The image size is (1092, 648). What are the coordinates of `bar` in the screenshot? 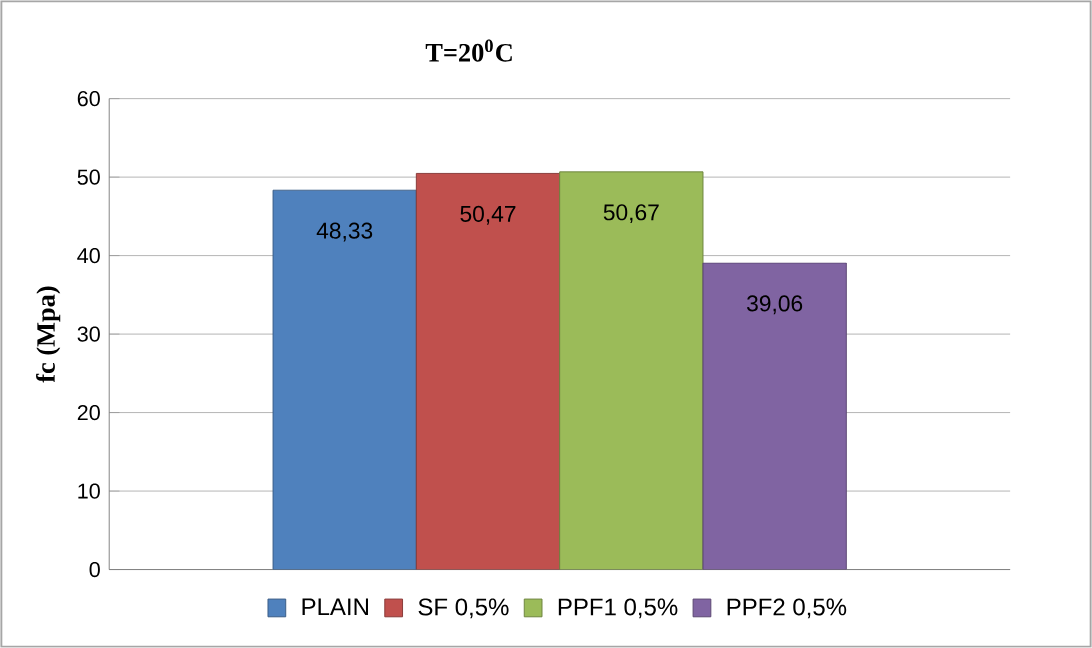 It's located at (774, 416).